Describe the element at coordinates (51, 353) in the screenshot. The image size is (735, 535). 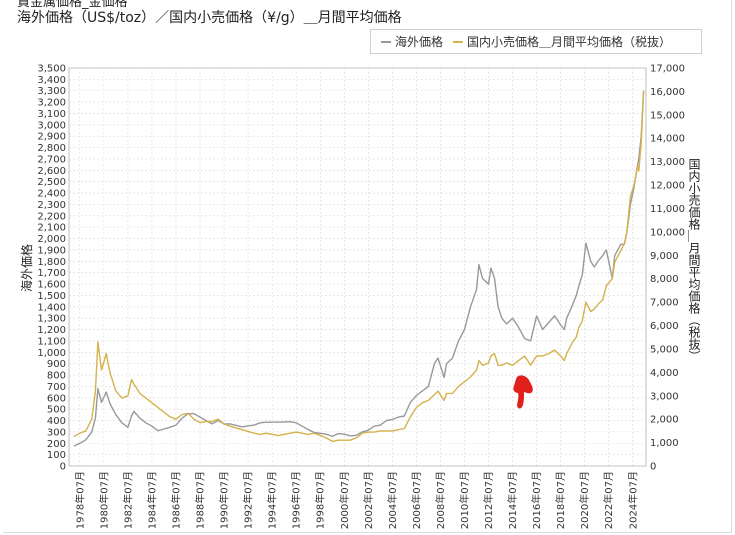
I see `y-tick-label: 1,000` at that location.